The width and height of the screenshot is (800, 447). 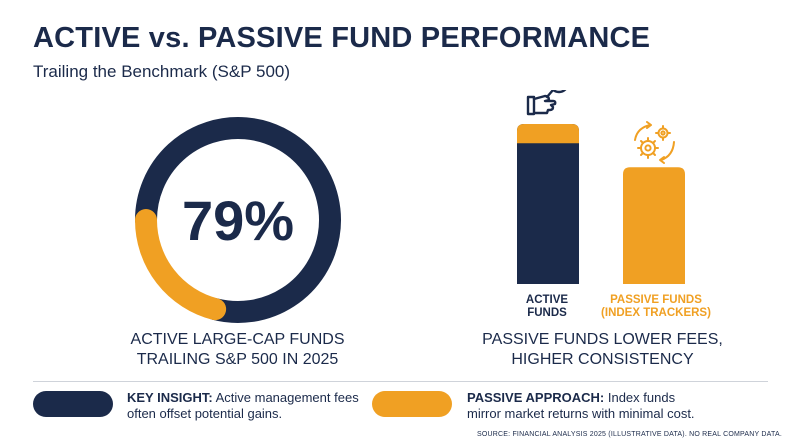 I want to click on bar-label-active: ACTIVE FUNDS, so click(x=547, y=307).